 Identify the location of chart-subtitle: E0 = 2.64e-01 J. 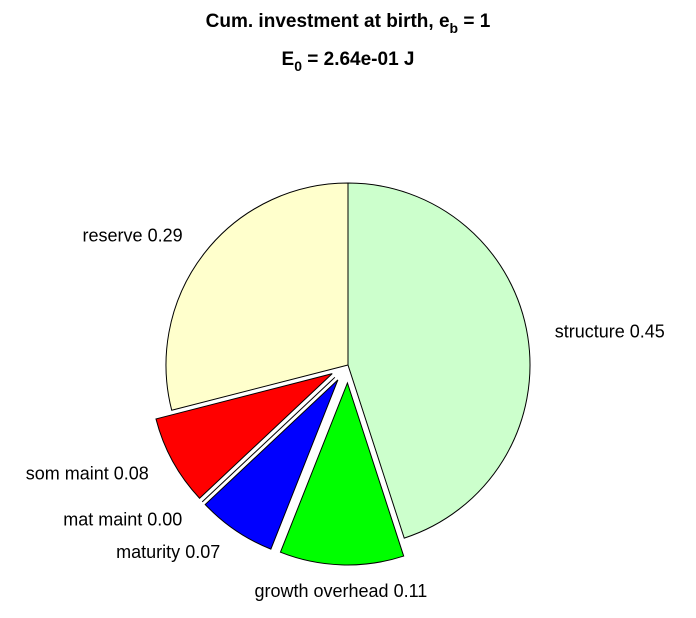
(348, 61).